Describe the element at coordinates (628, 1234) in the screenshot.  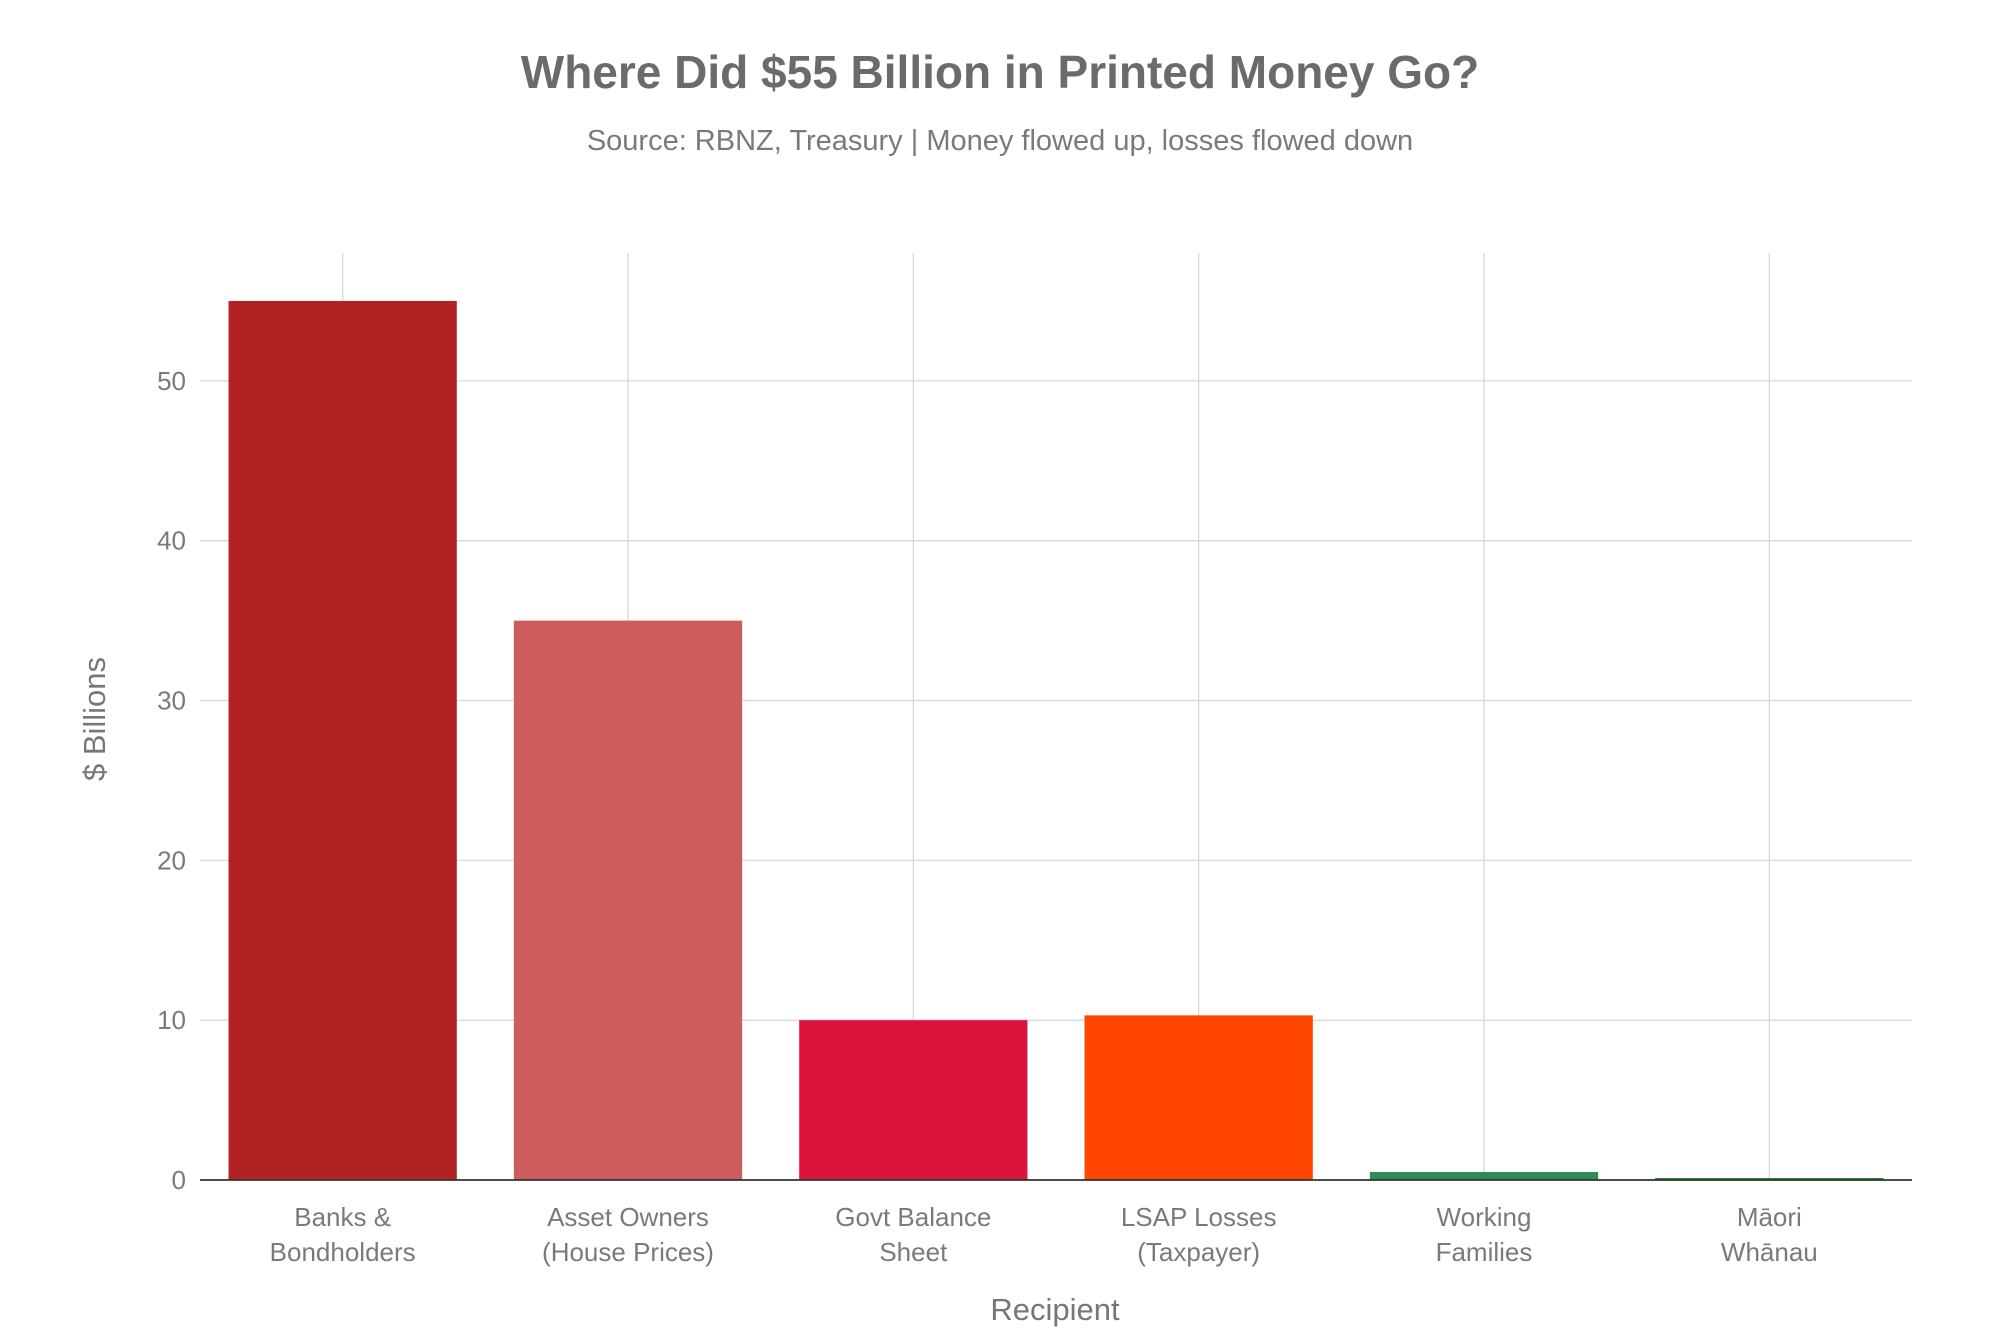
I see `x-tick-label: Asset Owners (House Prices)` at that location.